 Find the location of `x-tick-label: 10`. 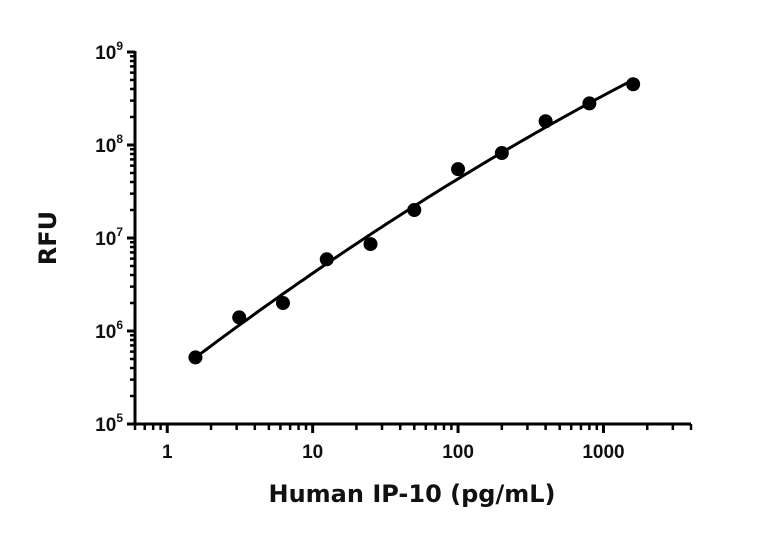

x-tick-label: 10 is located at coordinates (312, 452).